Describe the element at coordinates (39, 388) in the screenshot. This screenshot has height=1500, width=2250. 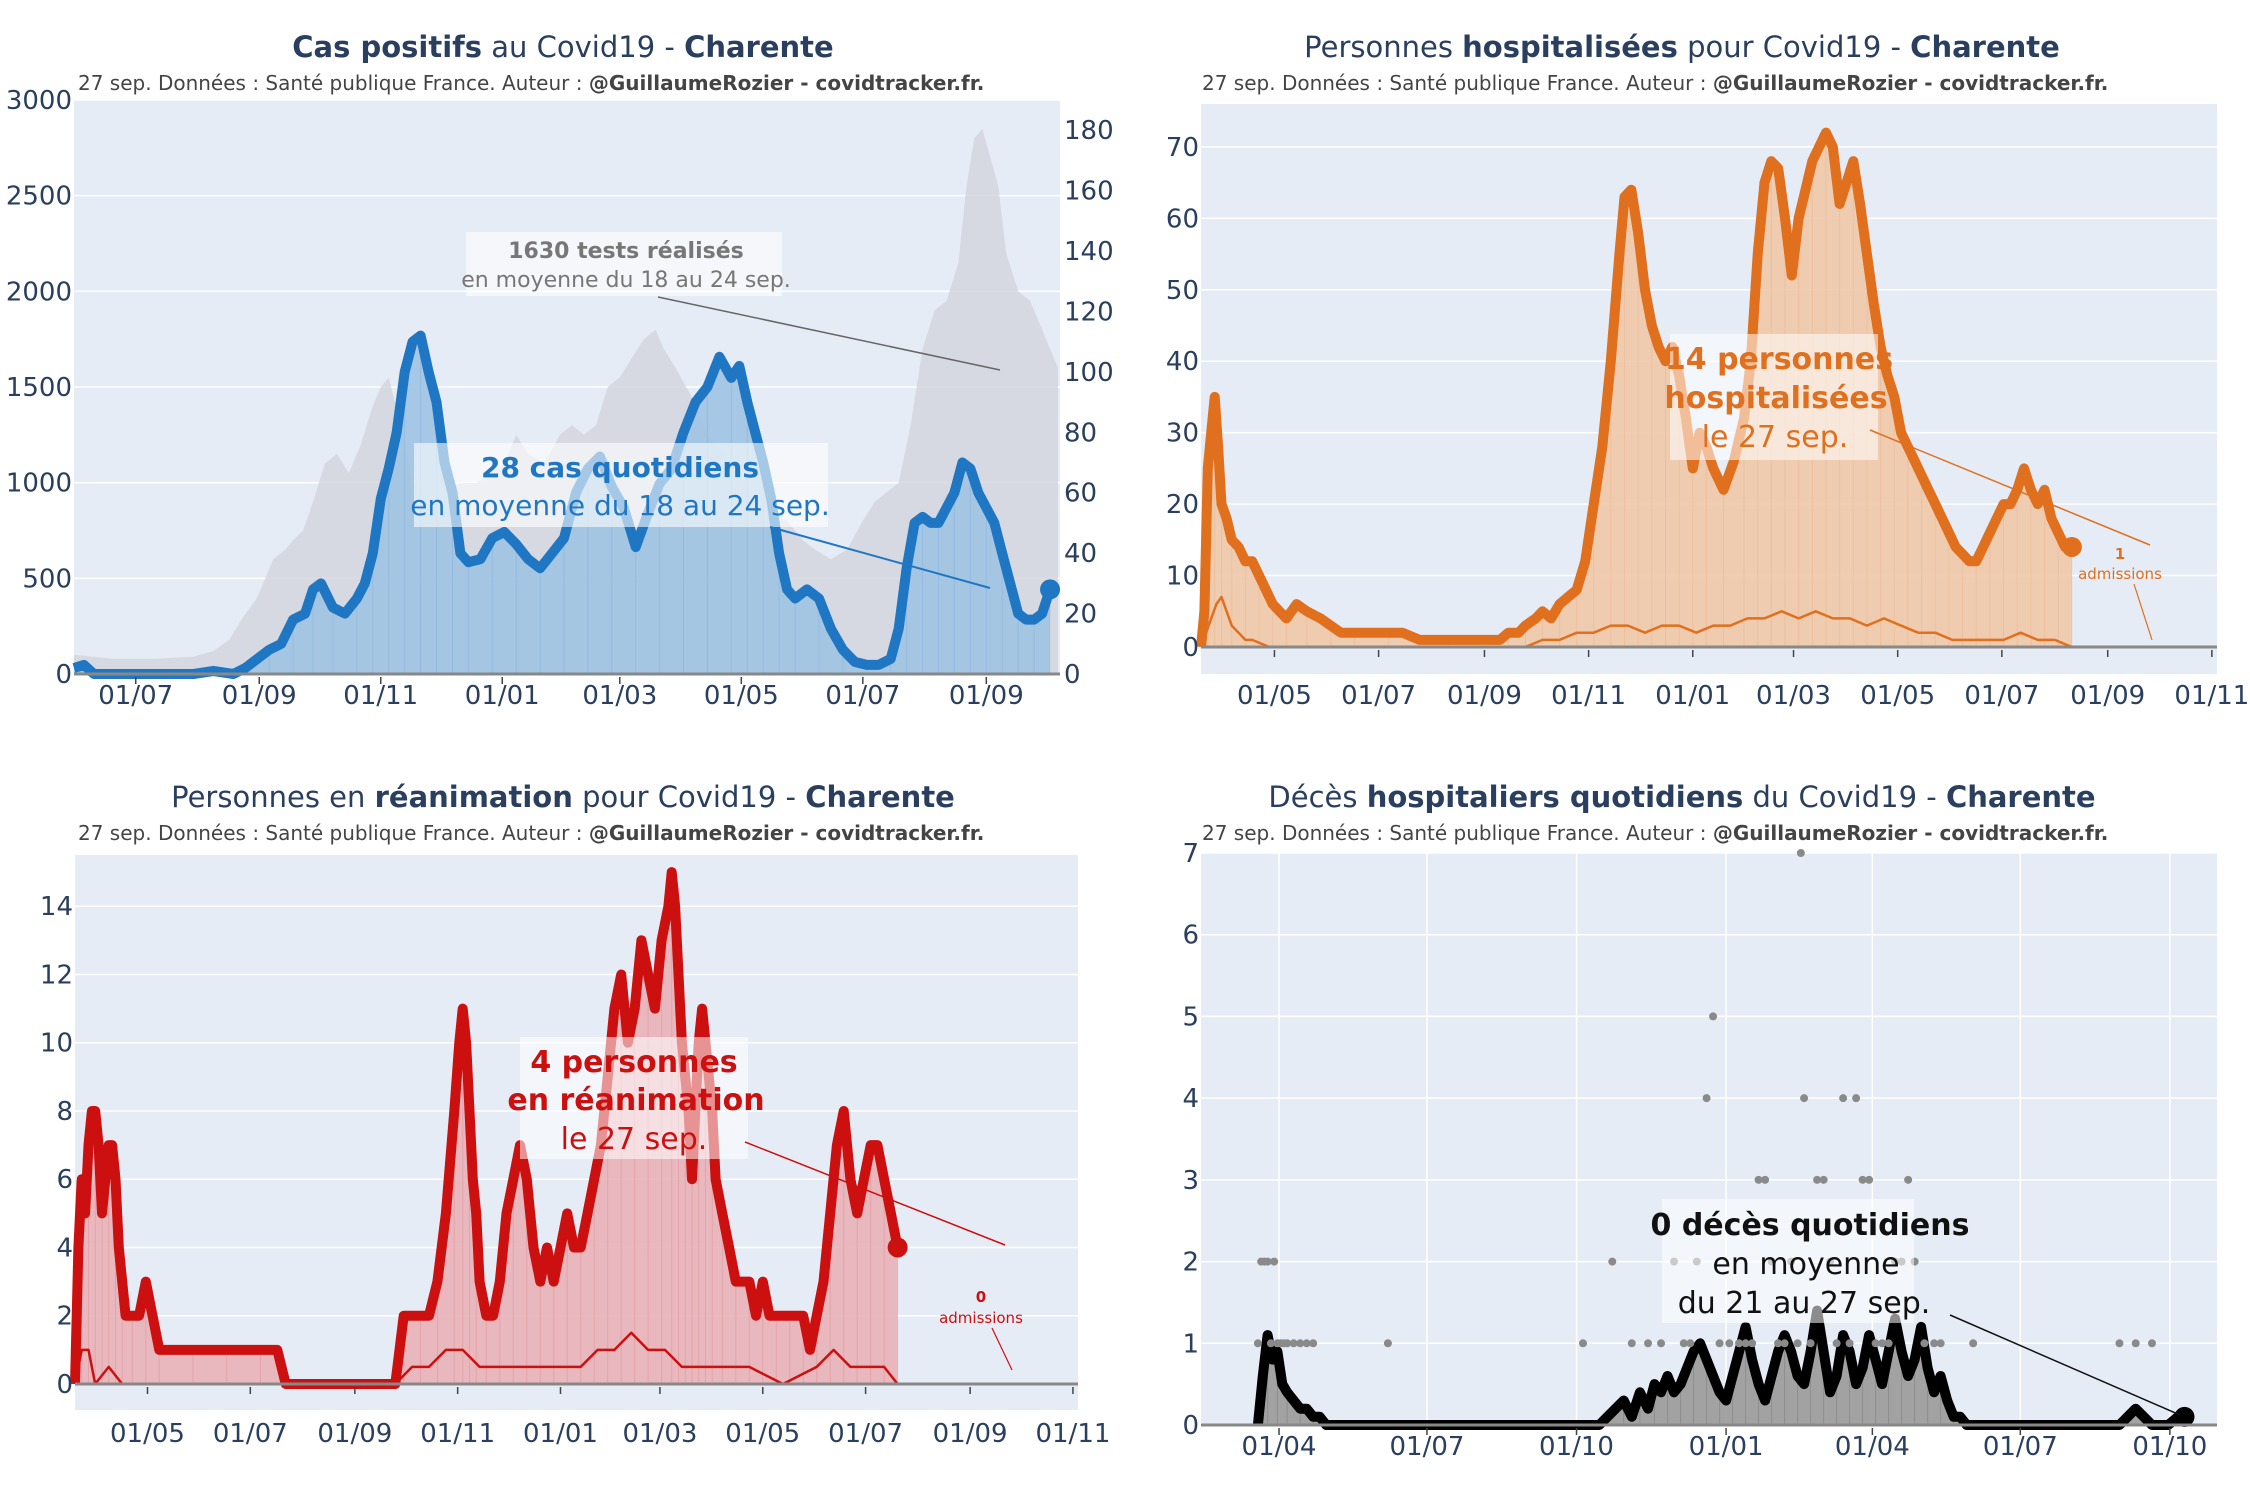
I see `y-axis-left: 0 500 1000 1500 2000 2500 3000` at that location.